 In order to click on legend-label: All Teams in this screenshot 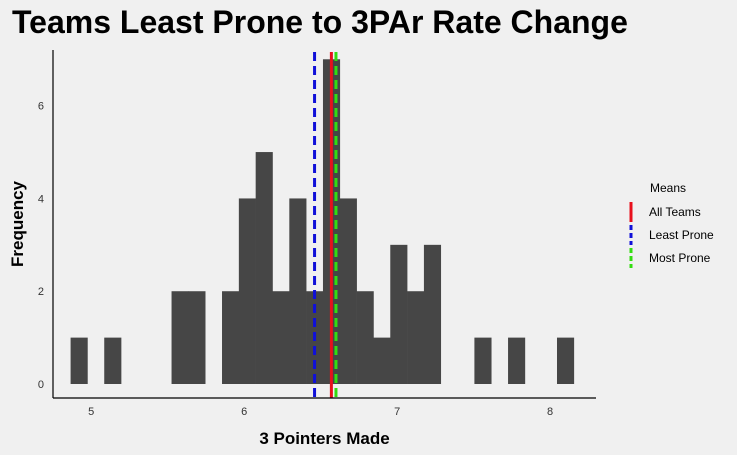, I will do `click(675, 212)`.